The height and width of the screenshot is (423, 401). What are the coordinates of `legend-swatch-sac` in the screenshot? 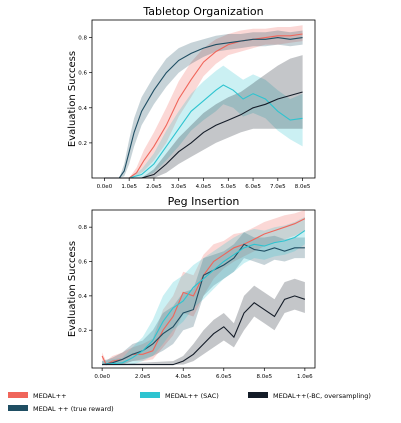 It's located at (150, 395).